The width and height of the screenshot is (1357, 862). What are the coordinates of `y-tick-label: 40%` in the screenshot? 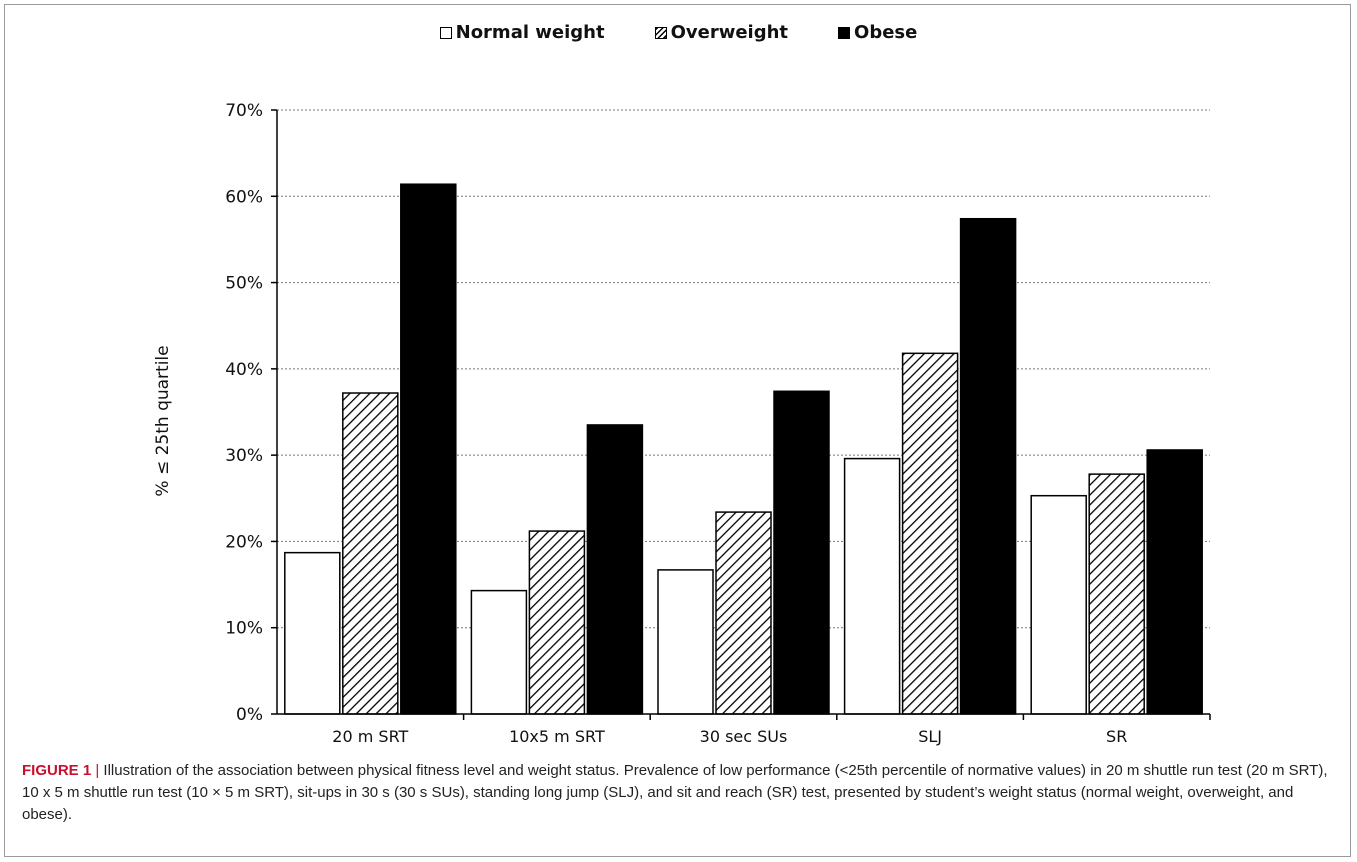 It's located at (244, 370).